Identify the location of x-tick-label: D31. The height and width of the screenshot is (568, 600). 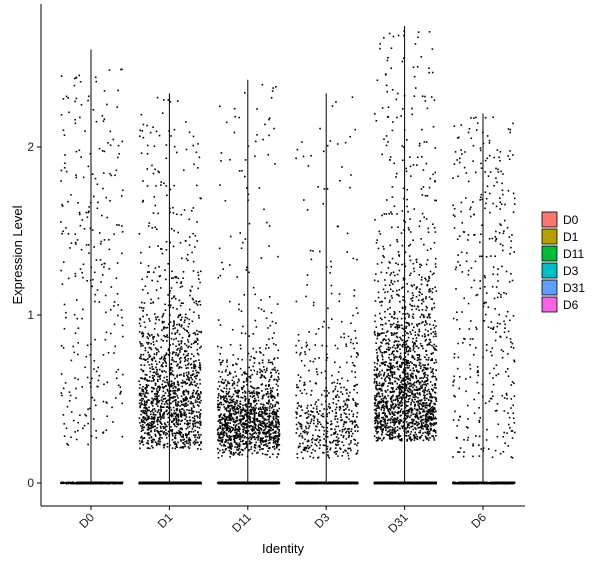
(398, 523).